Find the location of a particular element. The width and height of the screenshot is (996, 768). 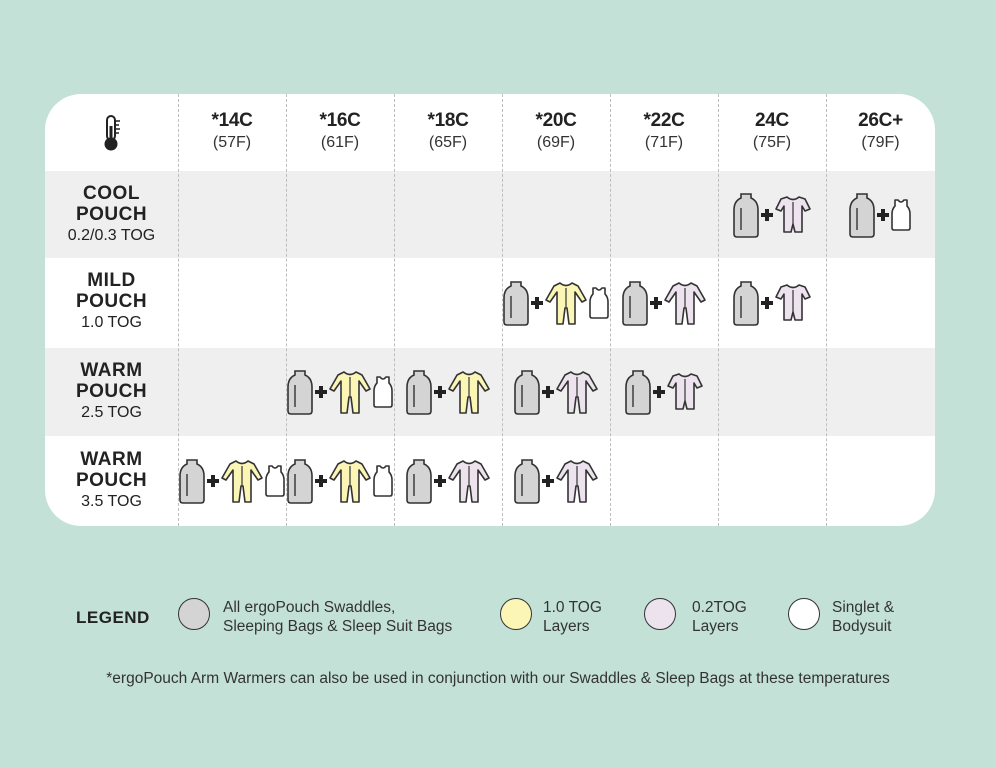

temp-fahrenheit: (61F) is located at coordinates (340, 142).